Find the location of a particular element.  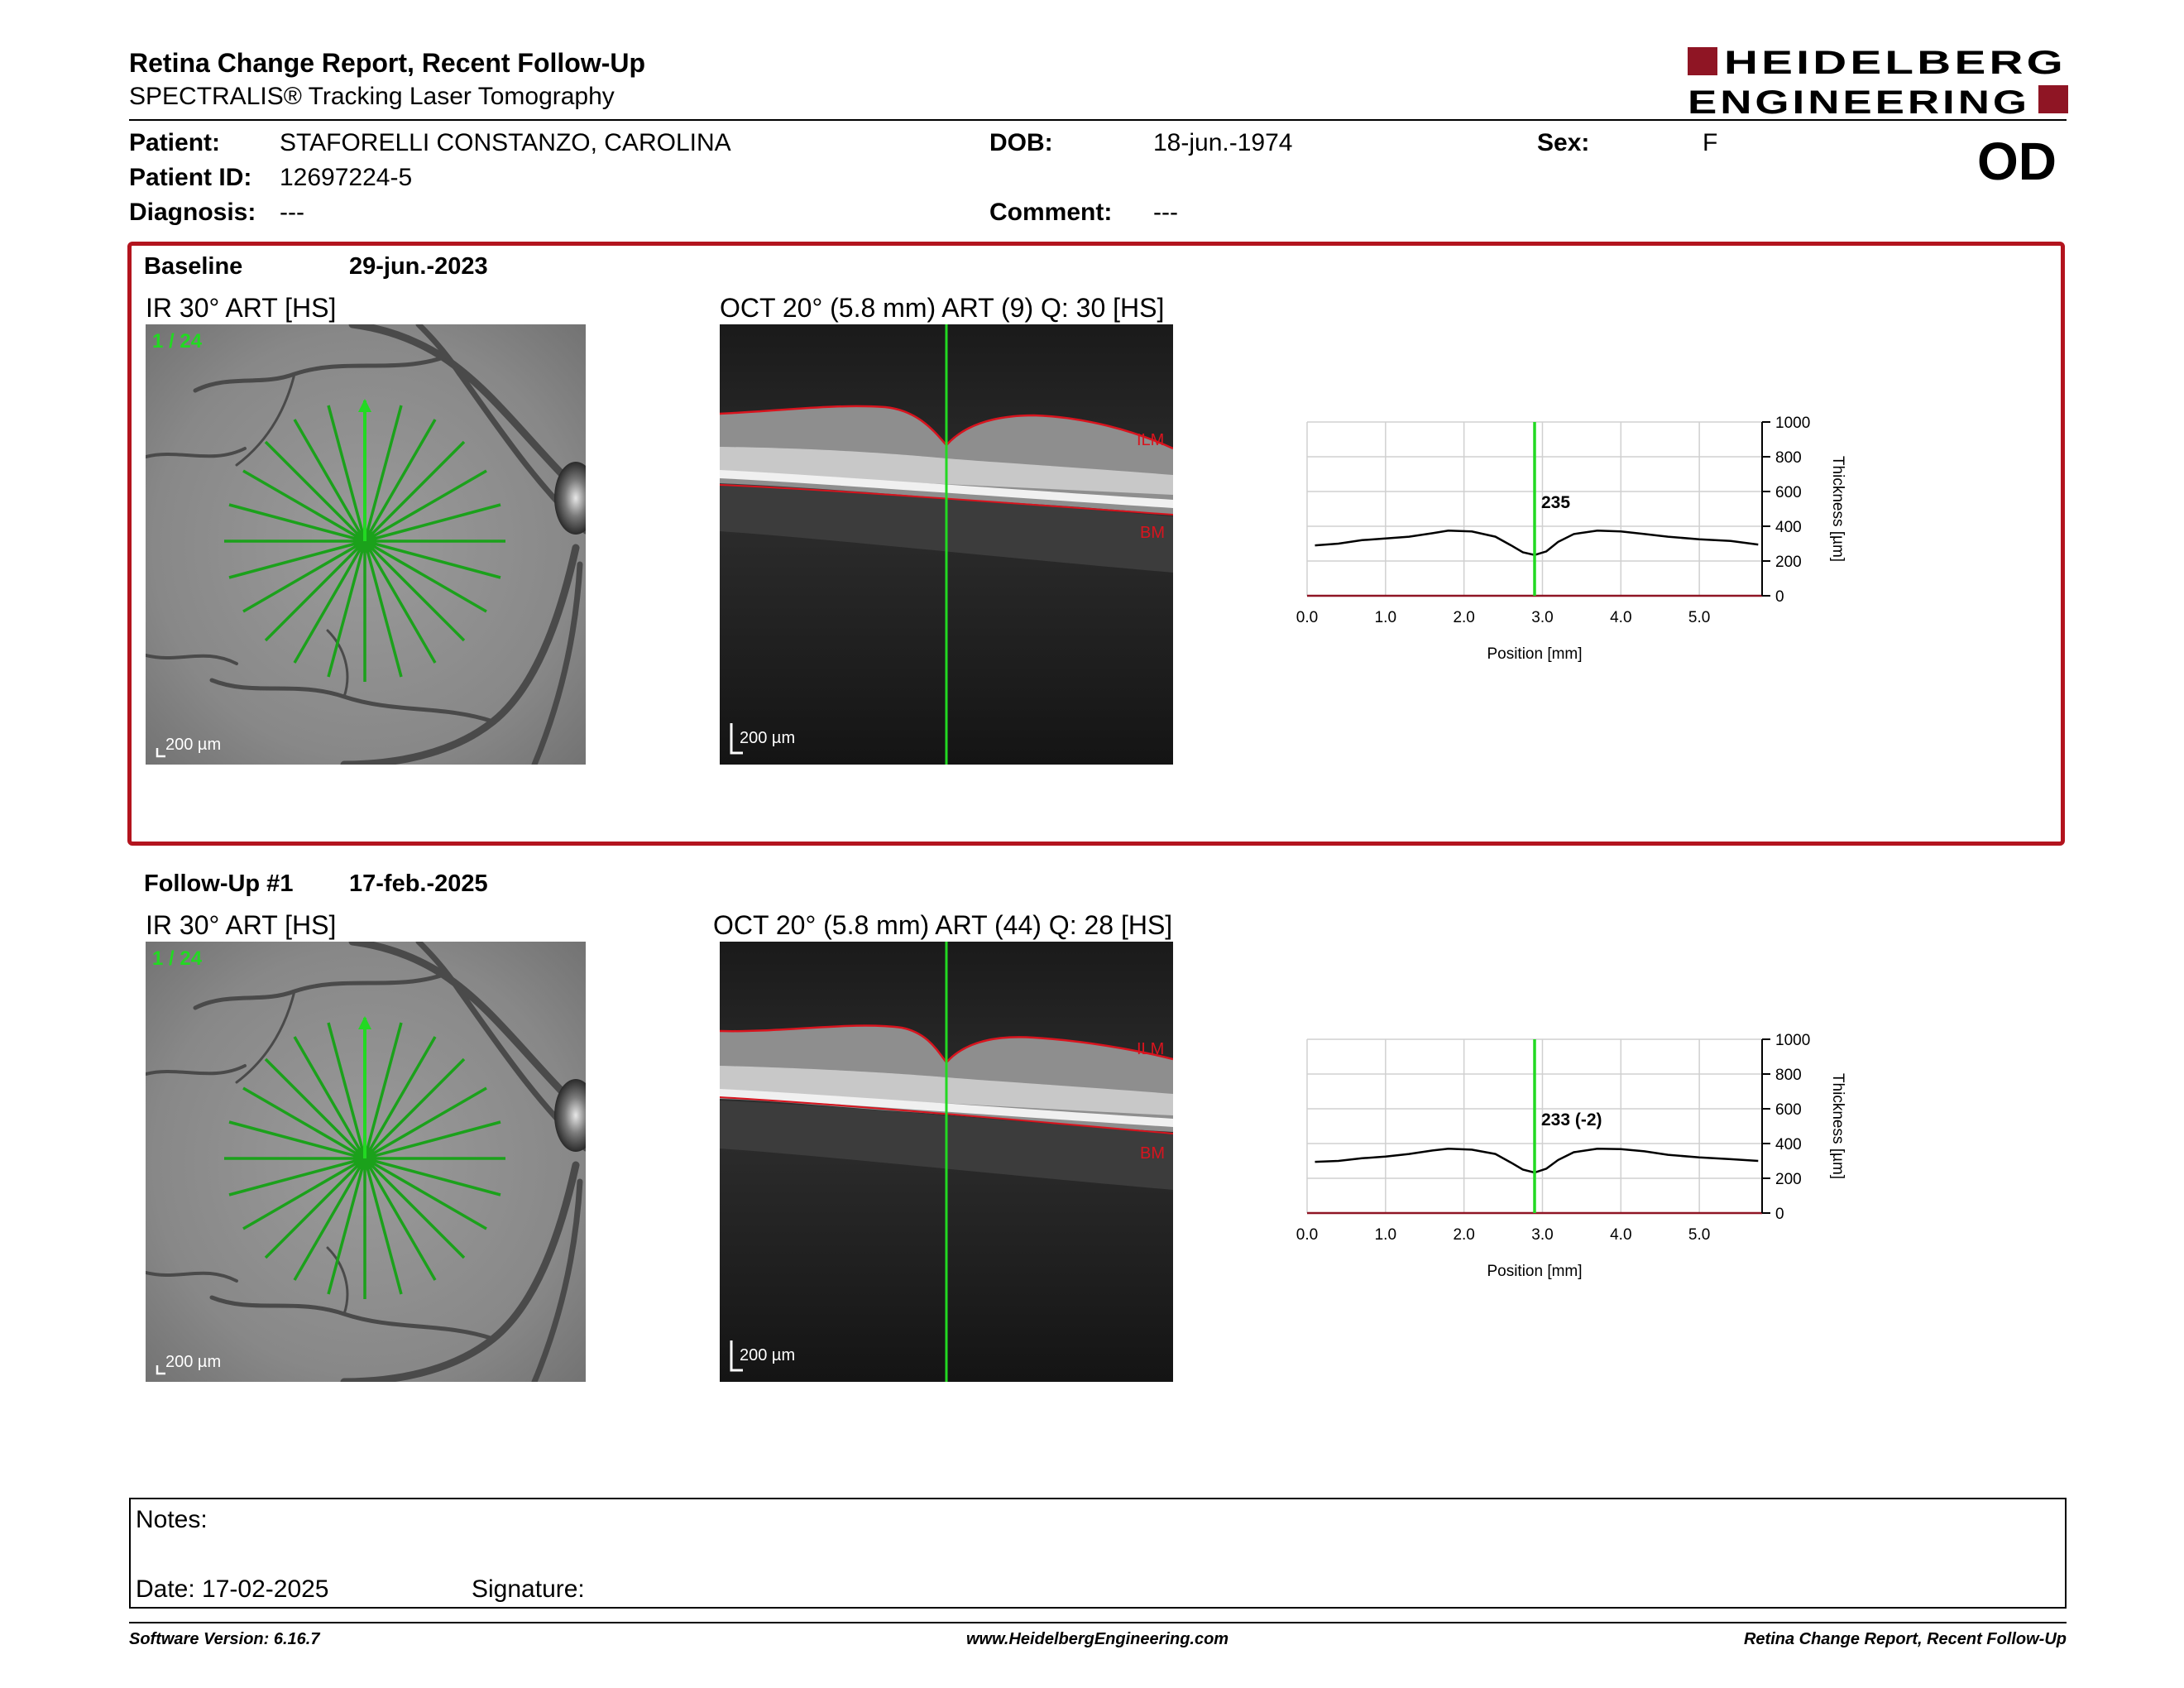

followup-date: 17-feb.-2025 is located at coordinates (418, 883).